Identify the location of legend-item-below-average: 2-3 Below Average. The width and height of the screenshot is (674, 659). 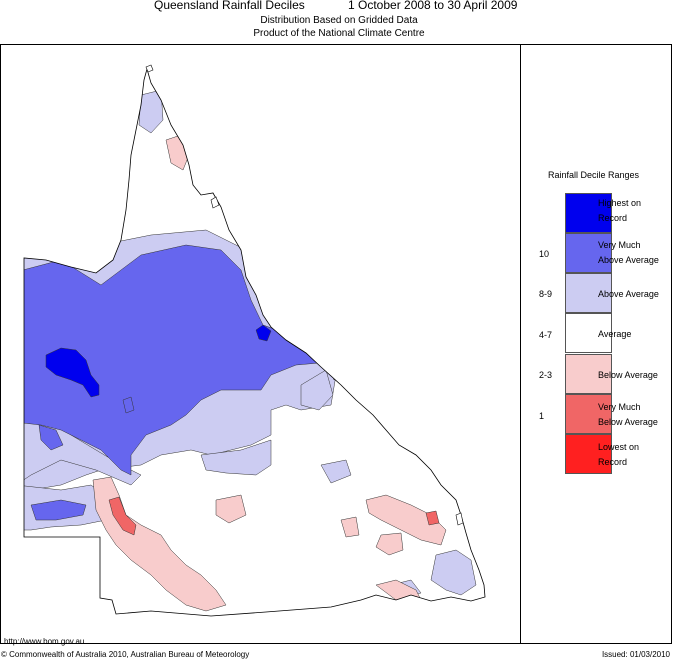
(596, 374).